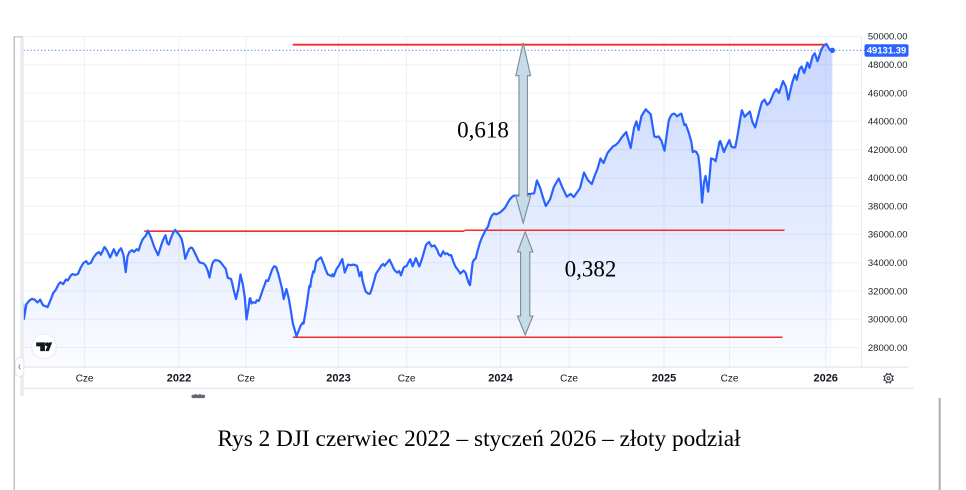  I want to click on svg-text: 36000.00, so click(888, 235).